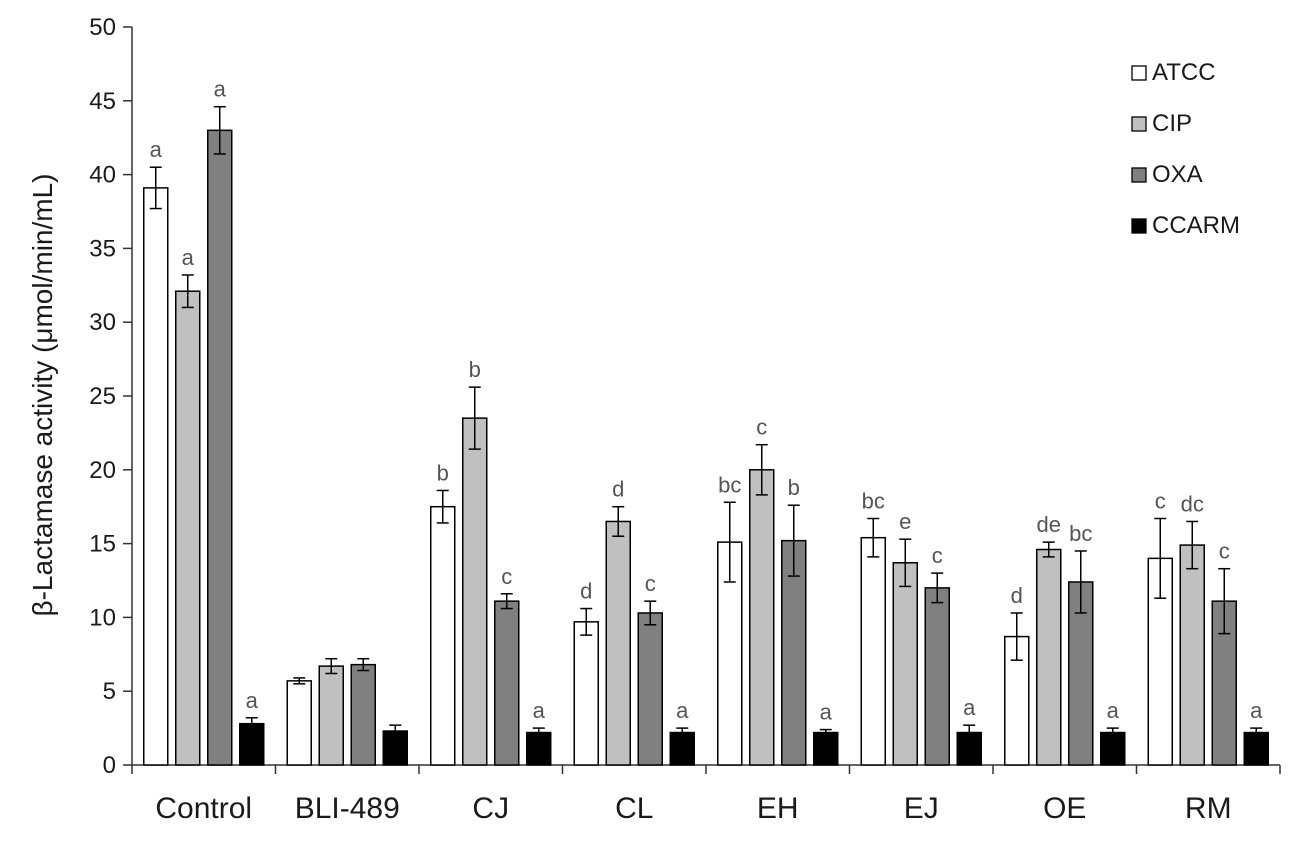 This screenshot has width=1301, height=844. What do you see at coordinates (490, 808) in the screenshot?
I see `x-tick-label: CJ` at bounding box center [490, 808].